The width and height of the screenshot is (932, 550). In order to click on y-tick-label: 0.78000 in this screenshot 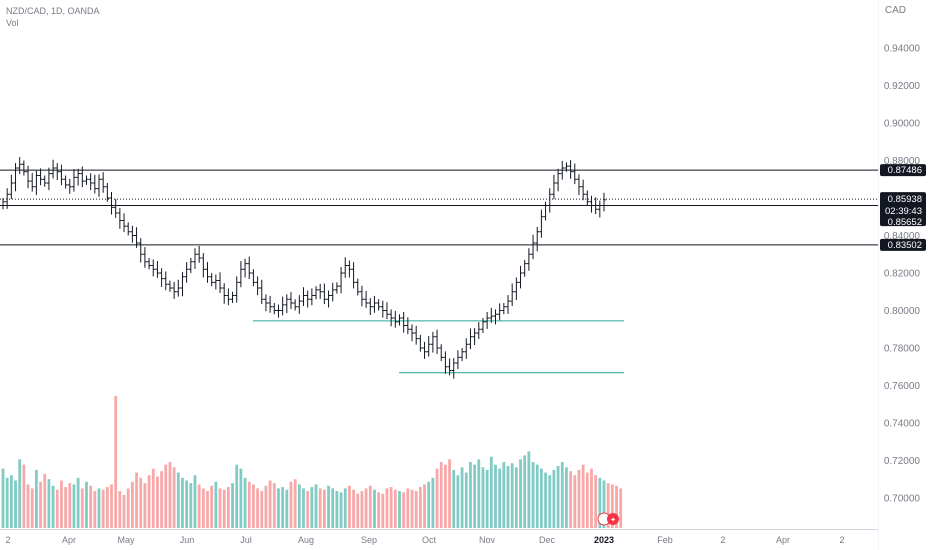, I will do `click(902, 349)`.